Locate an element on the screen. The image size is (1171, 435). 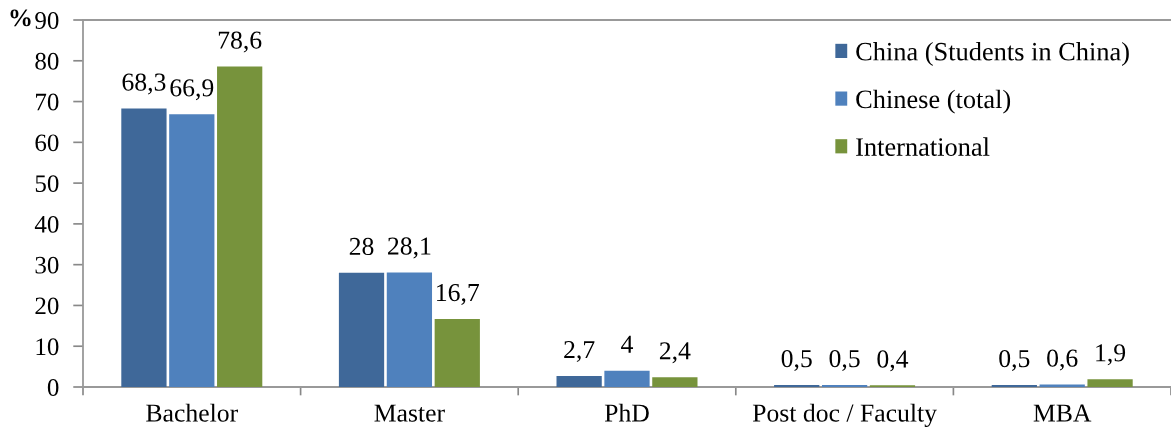
x-tick-label: Master is located at coordinates (409, 413).